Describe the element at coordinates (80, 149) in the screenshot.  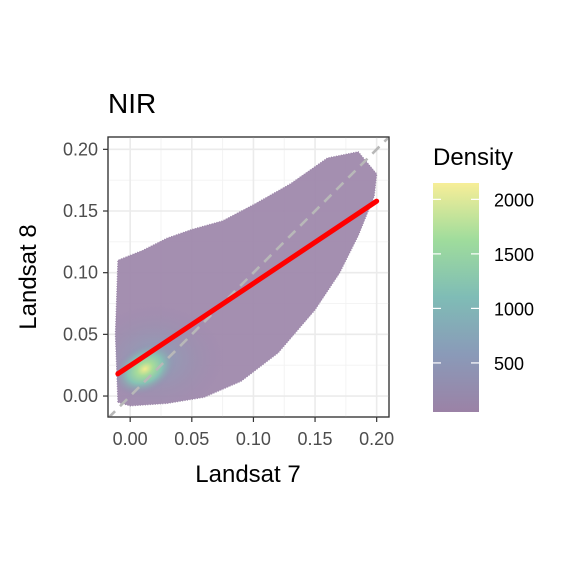
I see `y-tick-label: 0.20` at that location.